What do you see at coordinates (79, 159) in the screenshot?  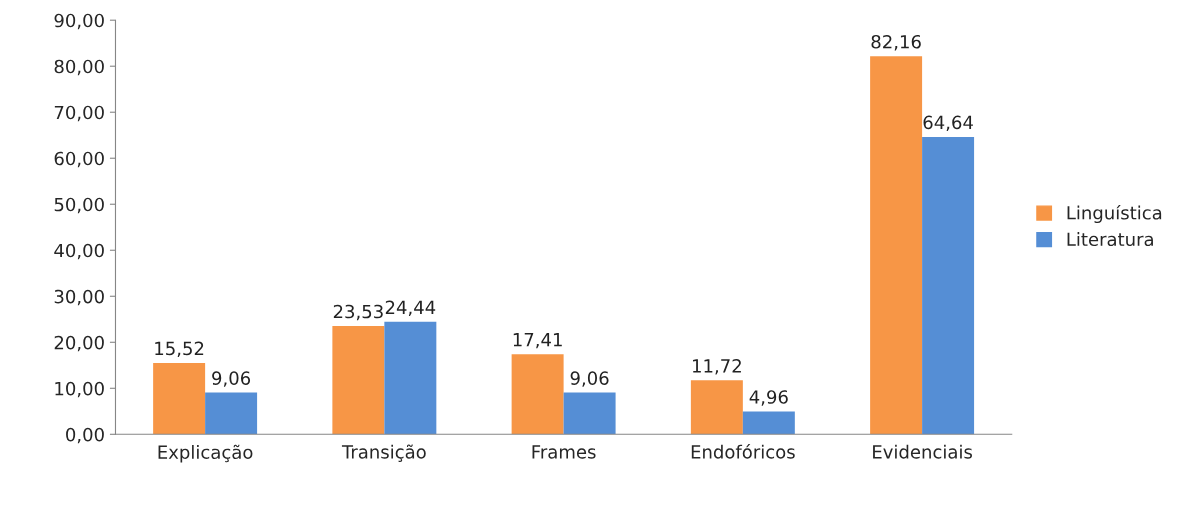 I see `y-tick-label: 60,00` at bounding box center [79, 159].